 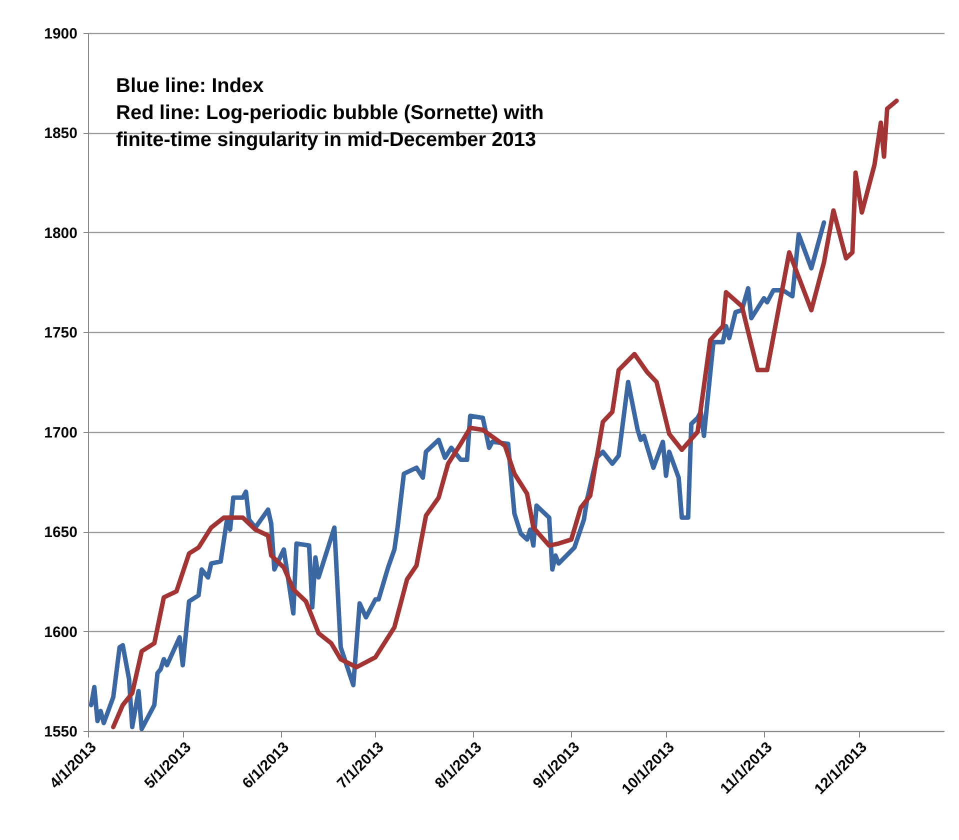 I want to click on y-tick-label: 1550, so click(x=61, y=732).